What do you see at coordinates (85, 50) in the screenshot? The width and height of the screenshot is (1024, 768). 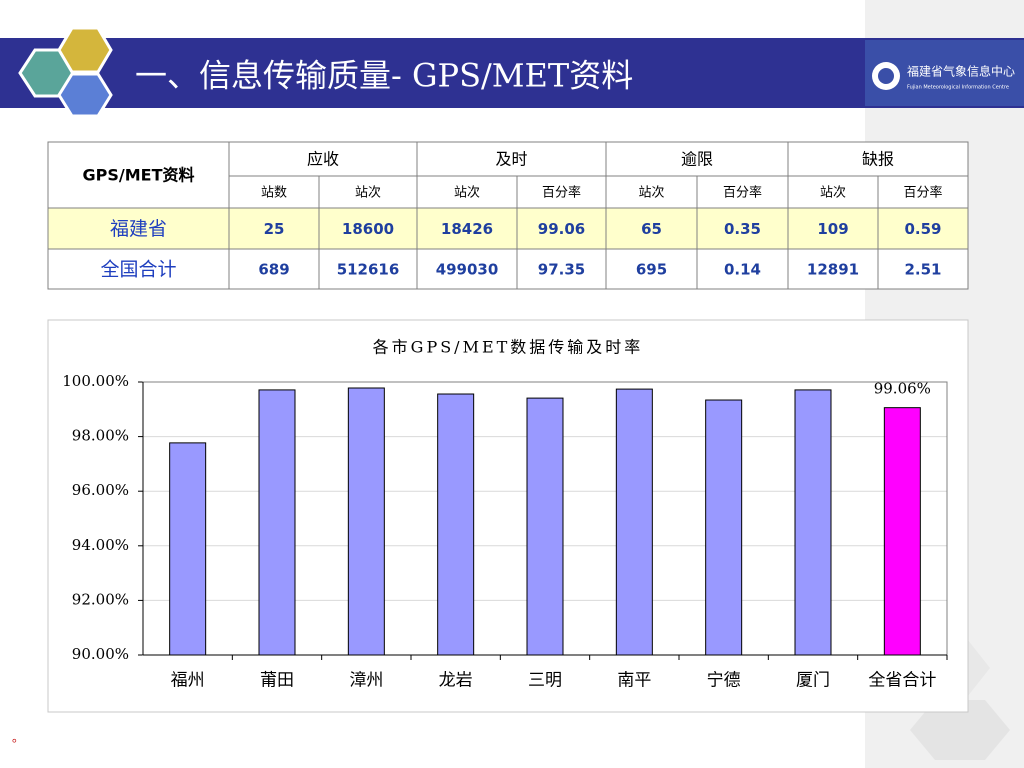 I see `hex-yellow` at bounding box center [85, 50].